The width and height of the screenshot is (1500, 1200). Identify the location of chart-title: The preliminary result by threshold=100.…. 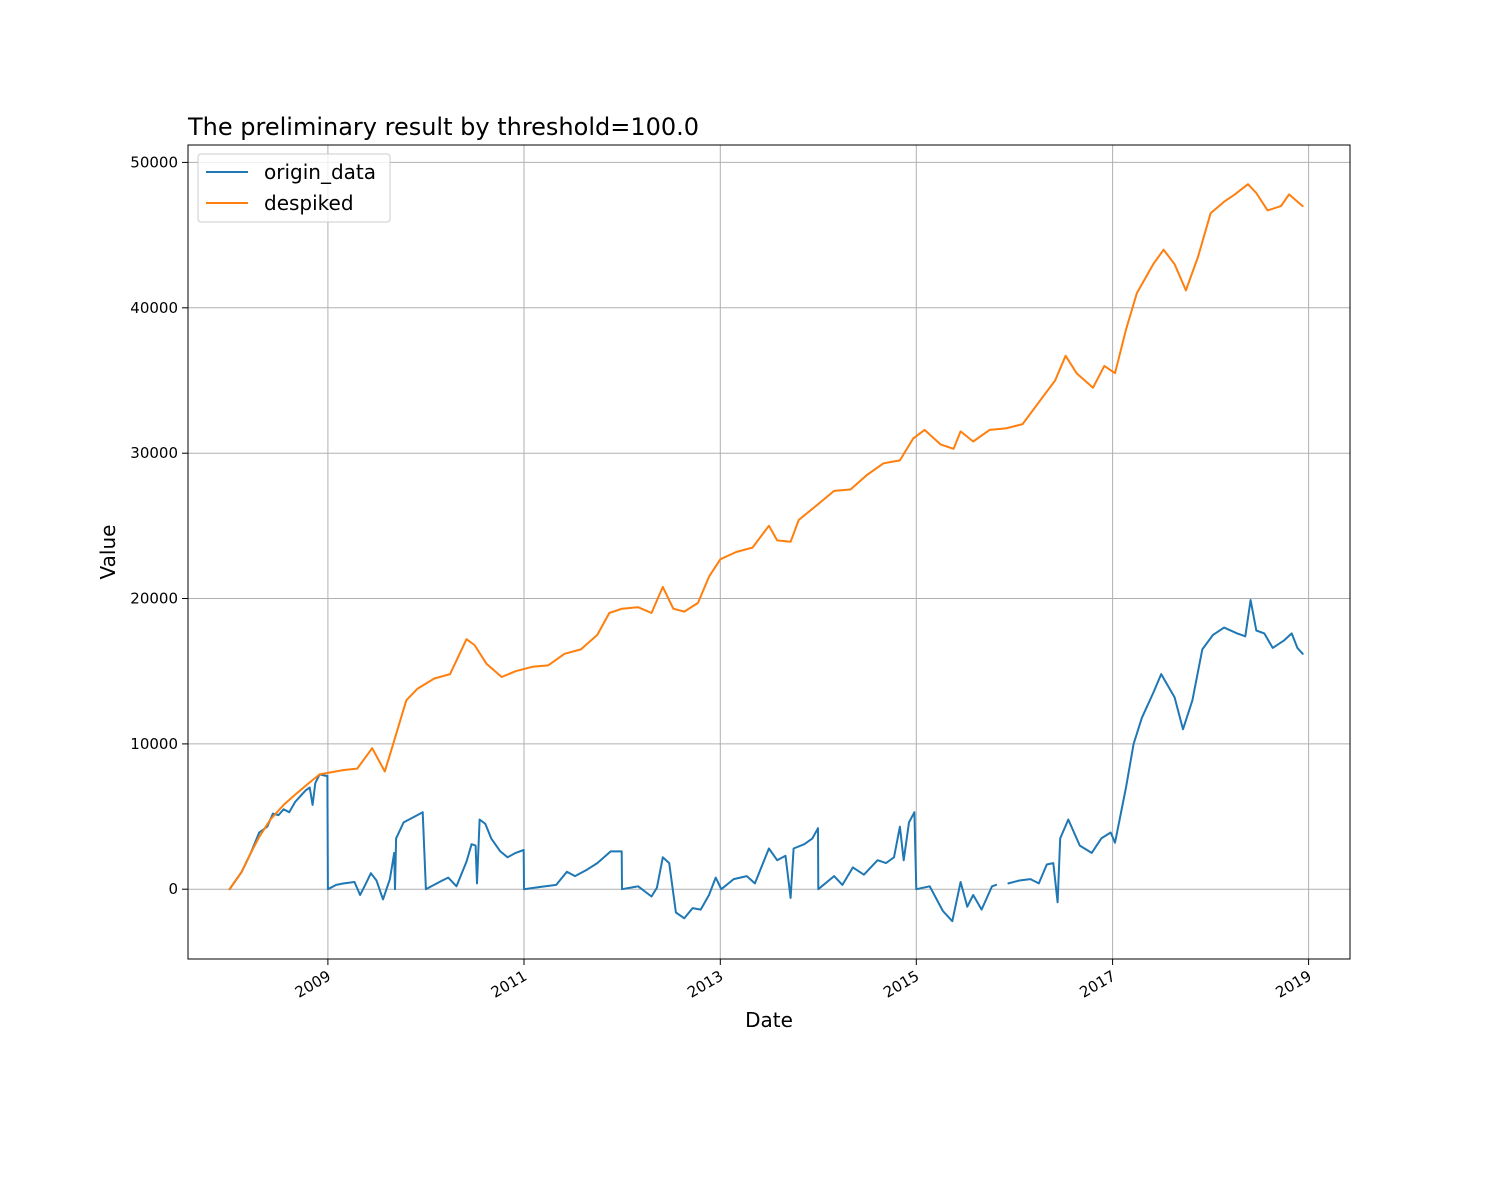
(443, 127).